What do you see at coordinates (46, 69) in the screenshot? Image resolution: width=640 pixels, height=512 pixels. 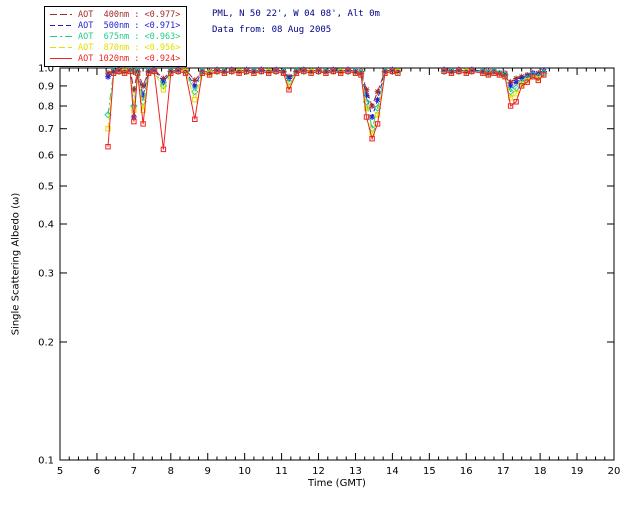 I see `y-tick-label: 1.0` at bounding box center [46, 69].